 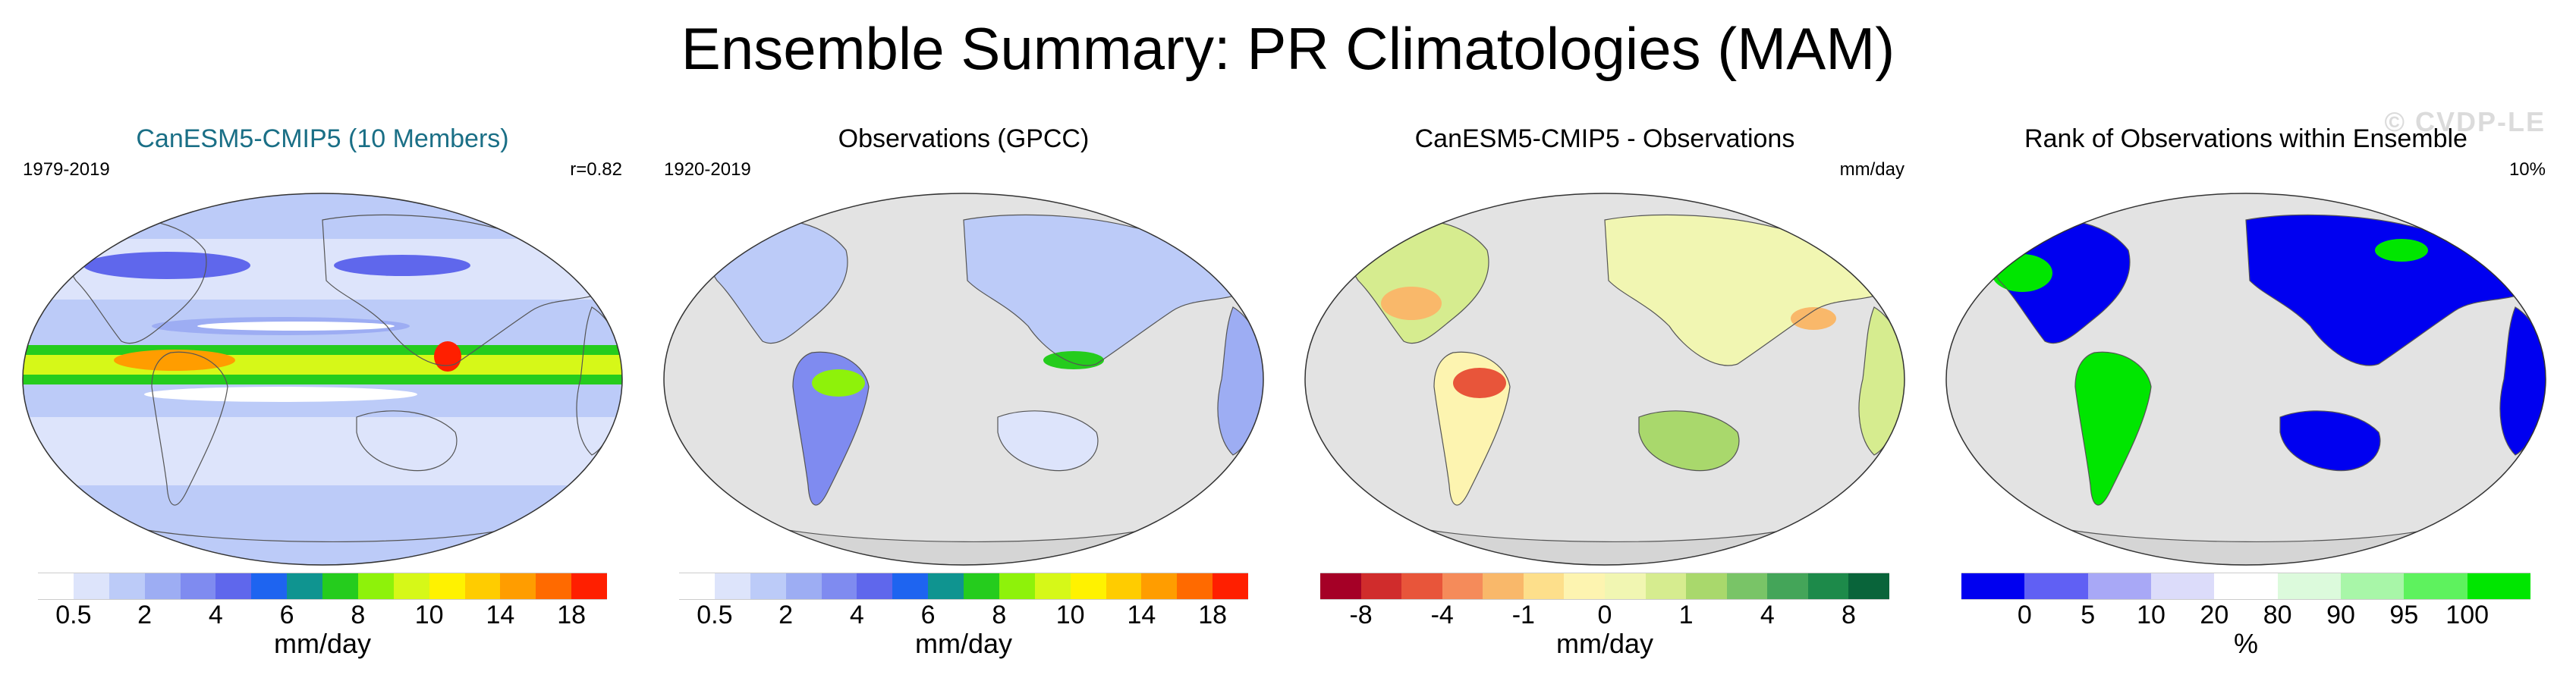 What do you see at coordinates (2467, 615) in the screenshot?
I see `colorbar-tick-label: 100` at bounding box center [2467, 615].